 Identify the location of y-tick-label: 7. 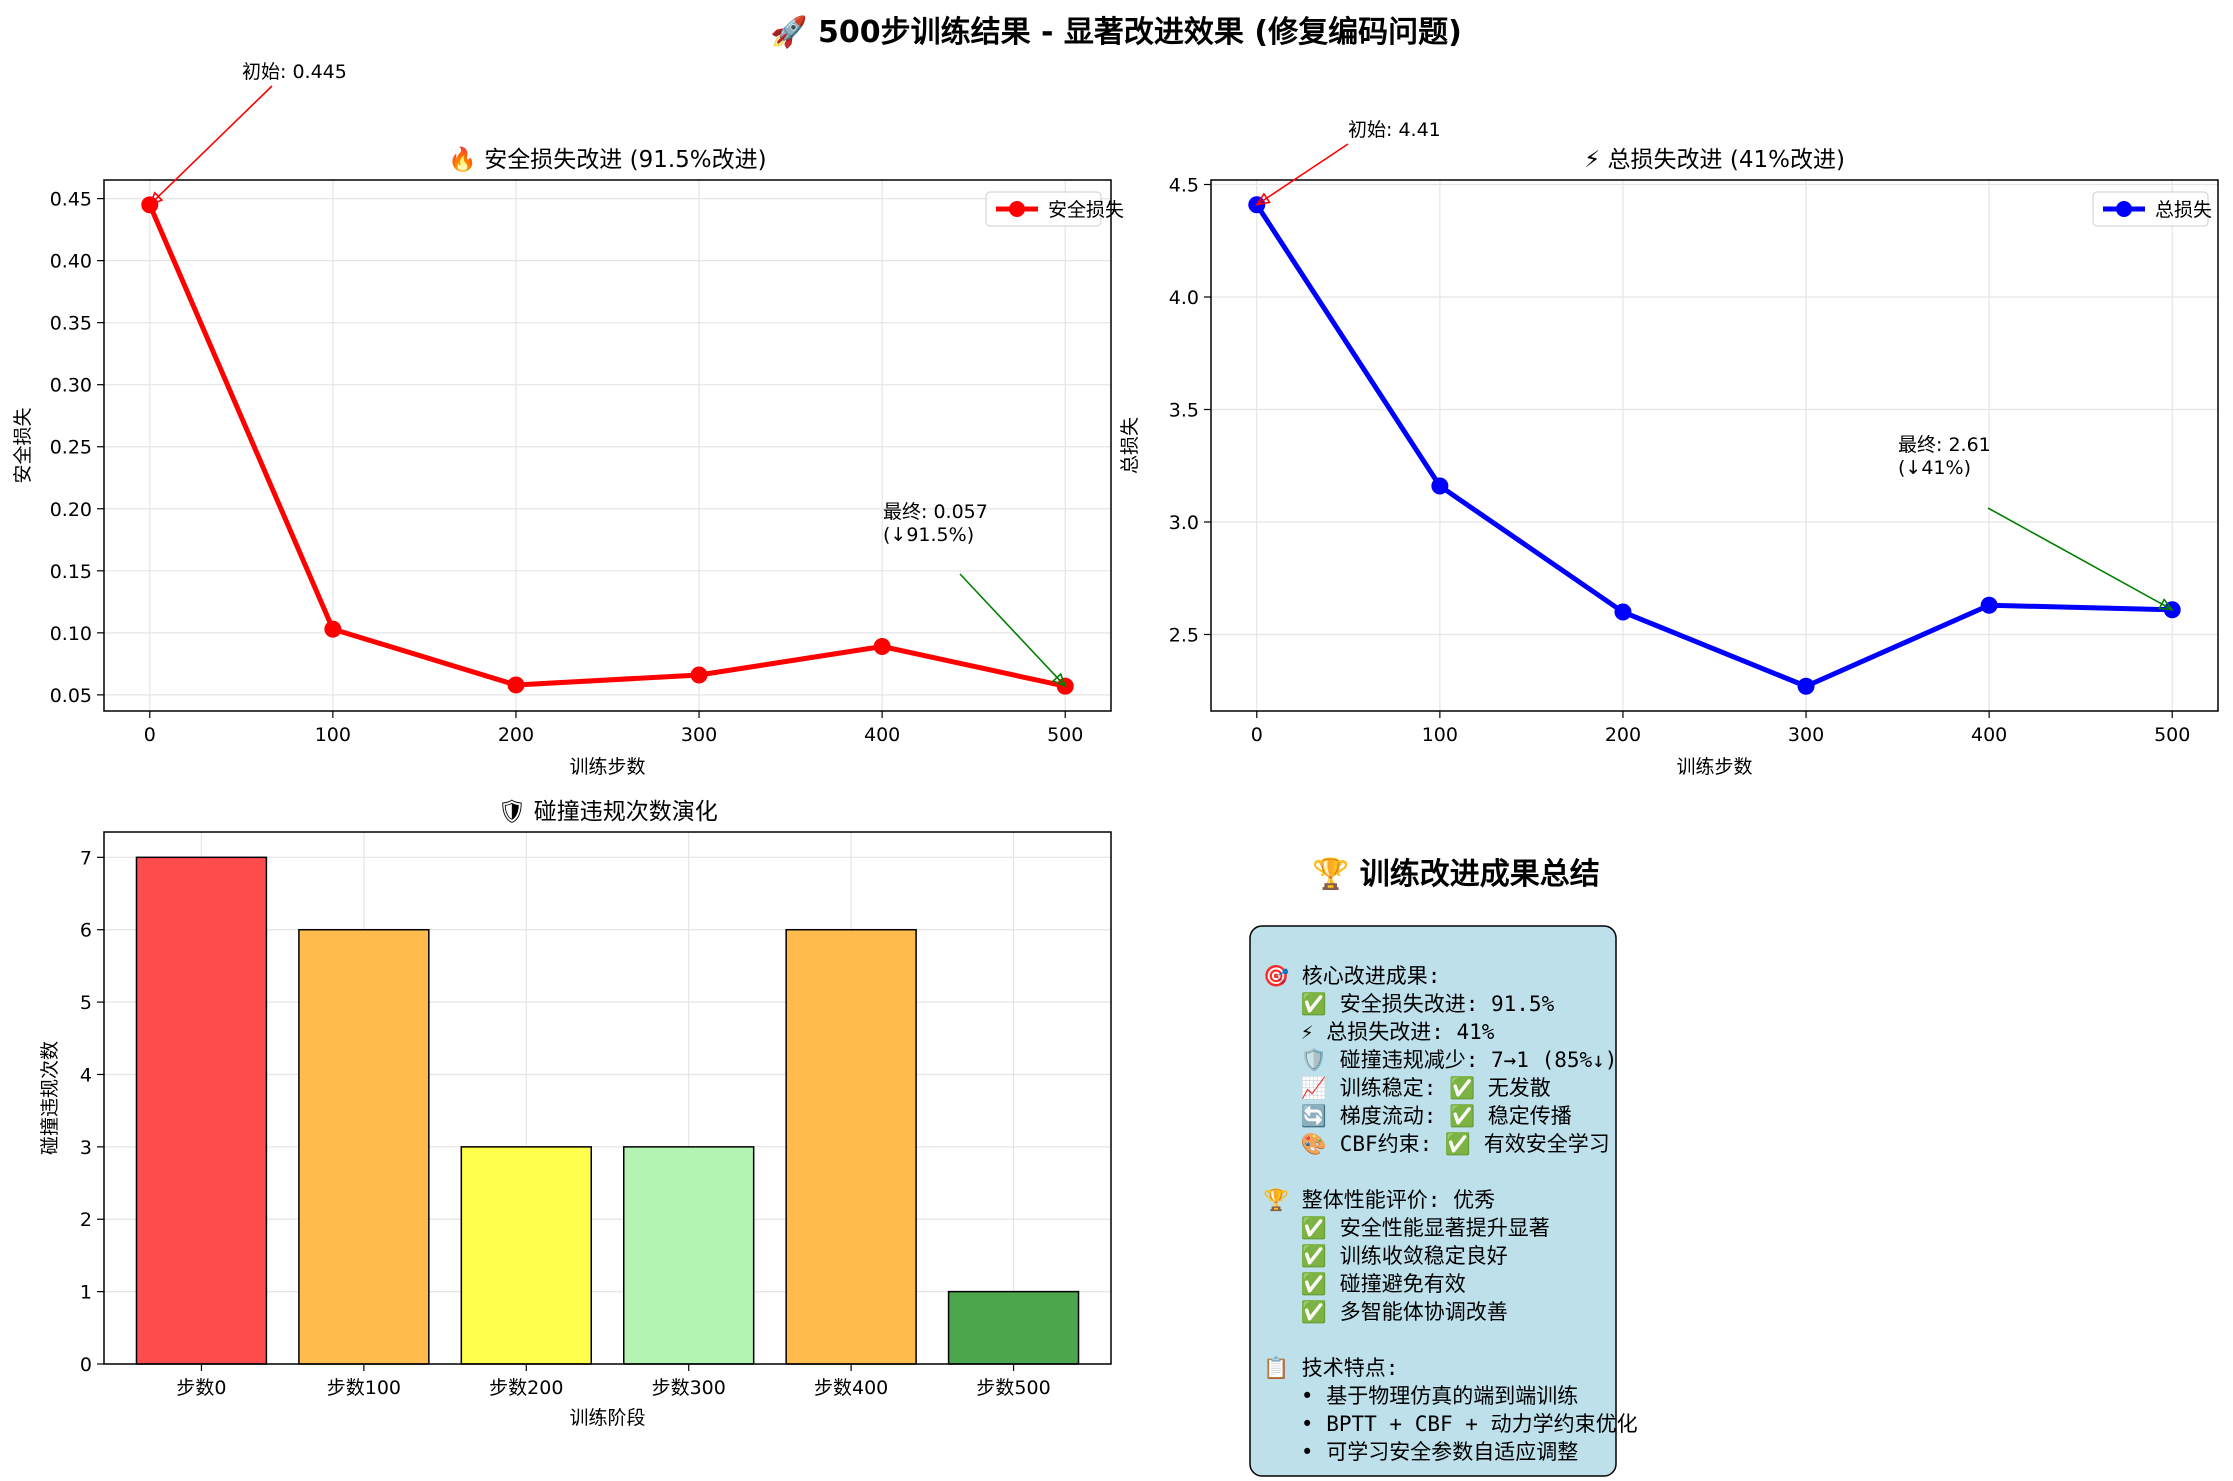
(86, 858).